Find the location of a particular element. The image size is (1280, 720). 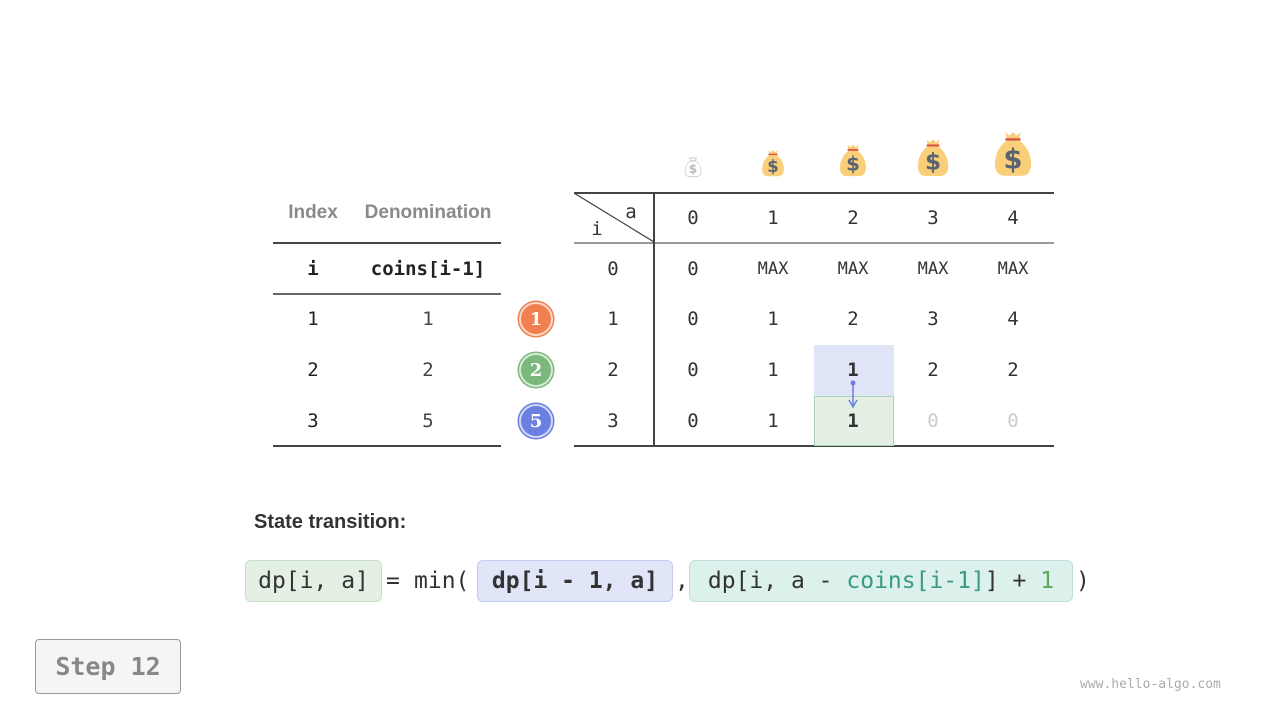

corner-i: i is located at coordinates (597, 229).